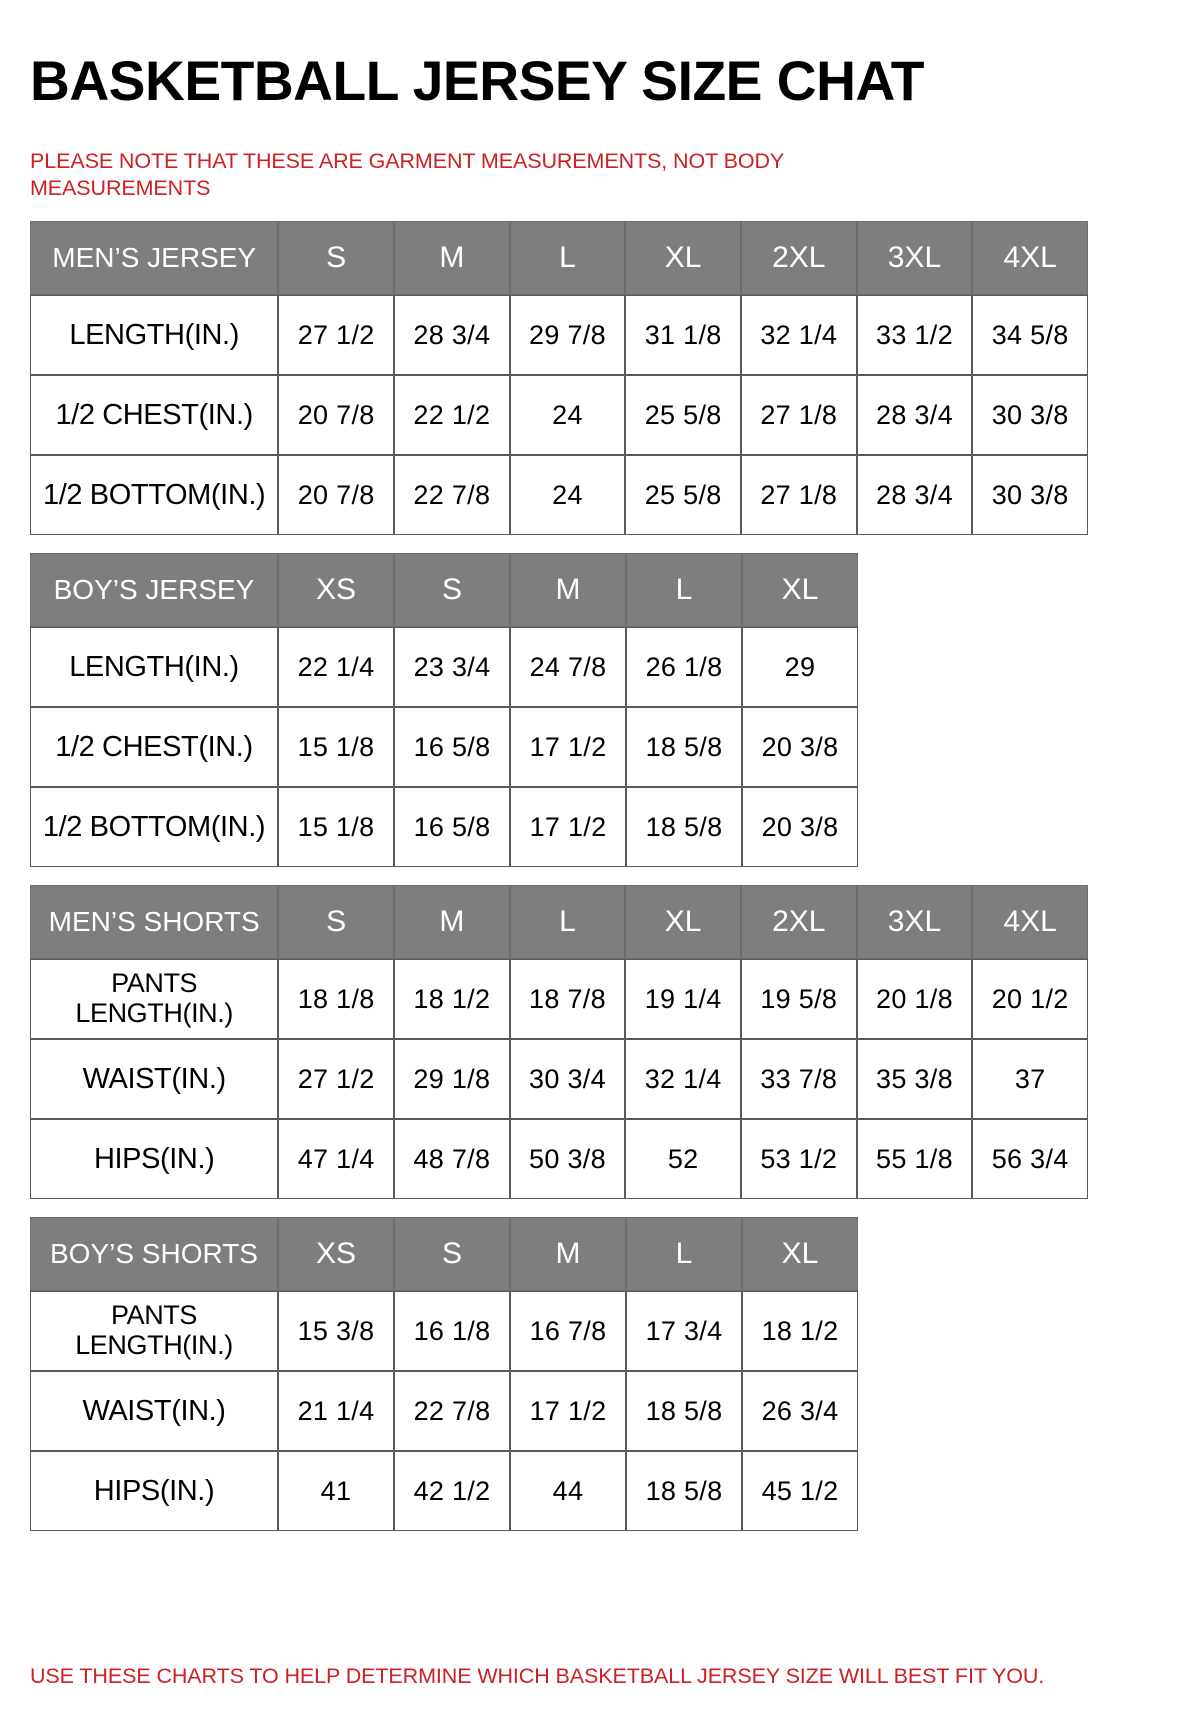  What do you see at coordinates (154, 589) in the screenshot?
I see `table-corner-label: BOY’S JERSEY` at bounding box center [154, 589].